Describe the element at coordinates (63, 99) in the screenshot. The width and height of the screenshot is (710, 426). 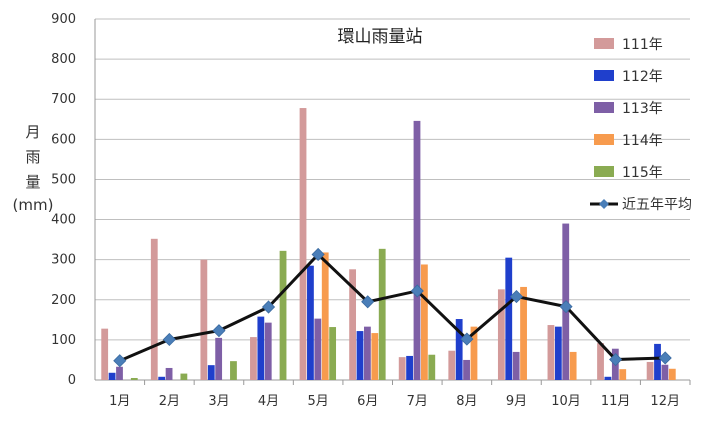
I see `y-tick-label: 700` at that location.